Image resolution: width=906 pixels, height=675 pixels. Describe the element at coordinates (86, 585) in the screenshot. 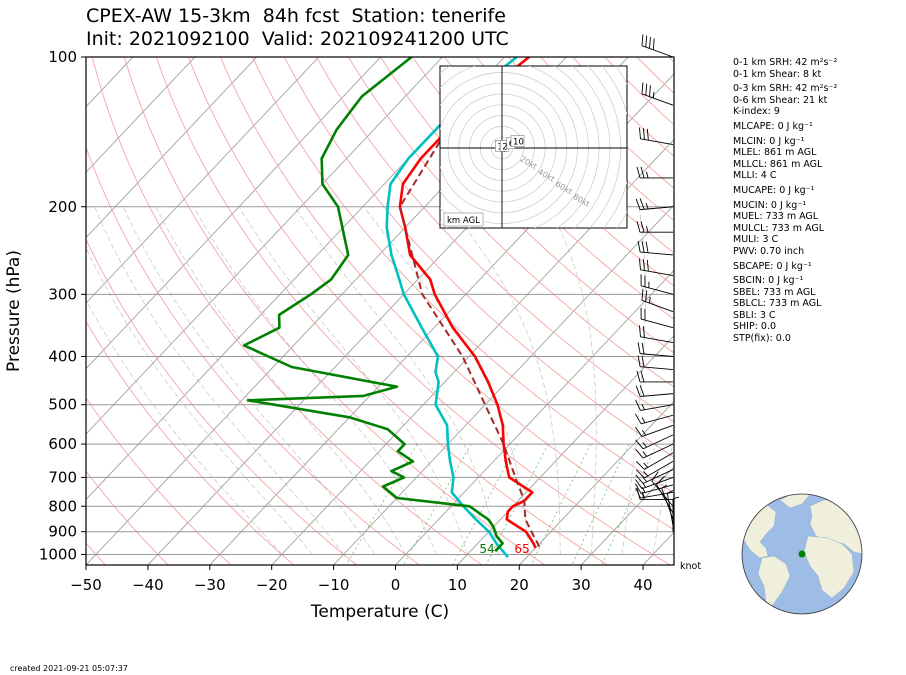

I see `x-tick-label: −50` at that location.